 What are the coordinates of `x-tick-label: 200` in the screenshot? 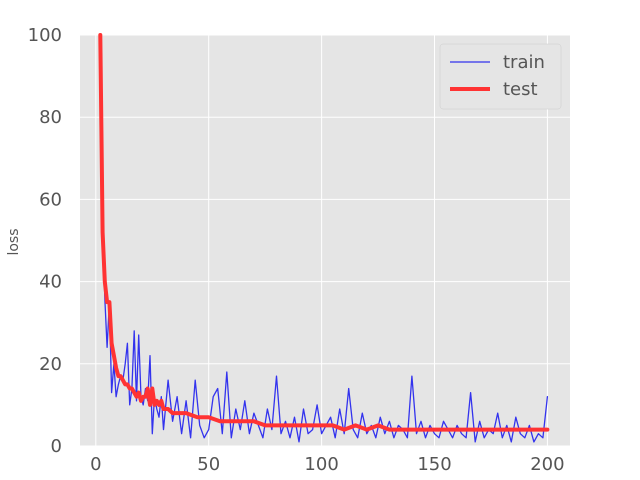 It's located at (547, 464).